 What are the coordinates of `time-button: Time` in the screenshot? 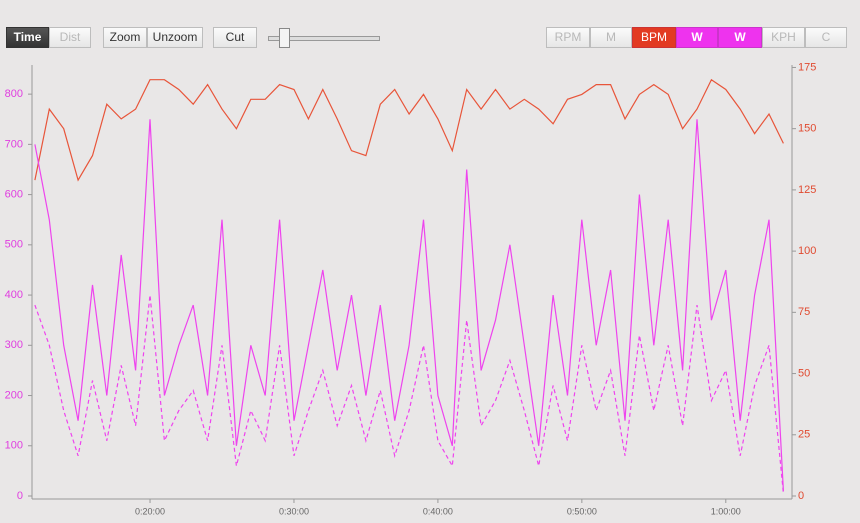 It's located at (27, 37).